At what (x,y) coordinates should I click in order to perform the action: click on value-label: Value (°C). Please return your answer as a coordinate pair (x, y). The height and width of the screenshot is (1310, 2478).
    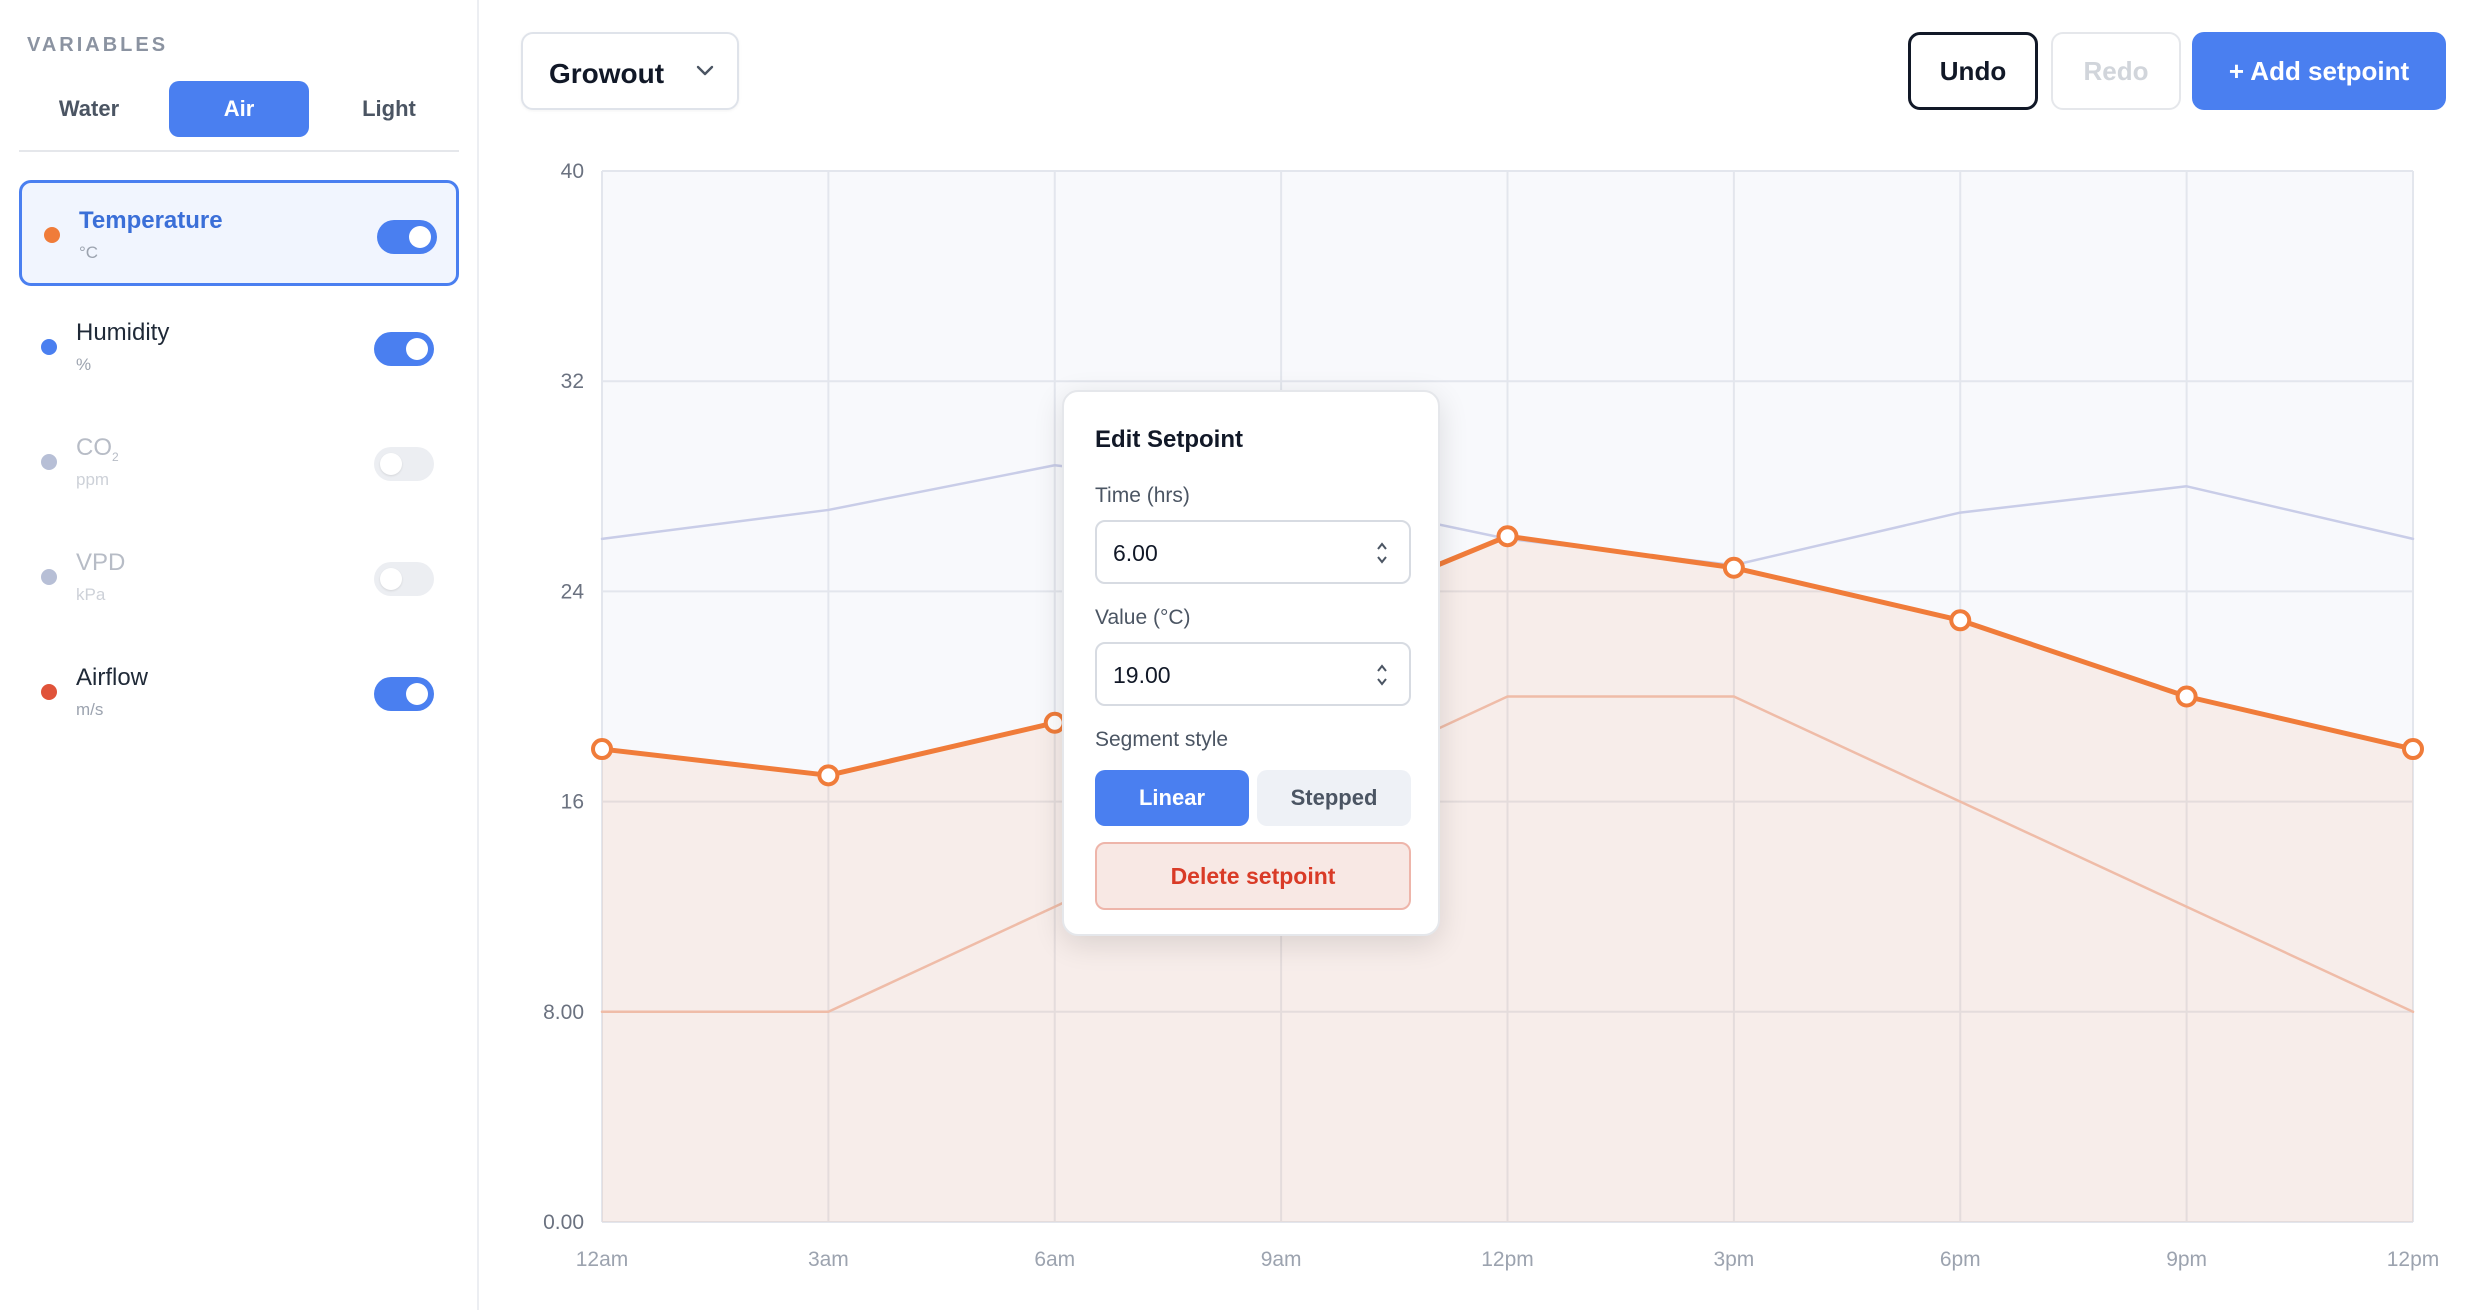
    Looking at the image, I should click on (1143, 617).